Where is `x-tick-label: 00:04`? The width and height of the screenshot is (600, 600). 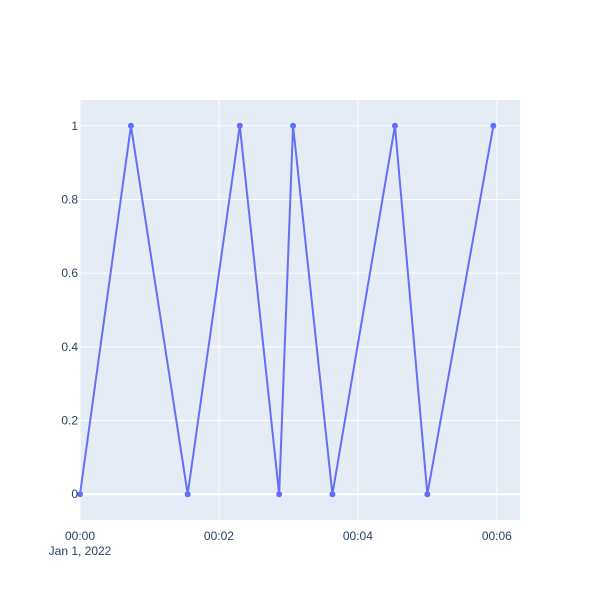 x-tick-label: 00:04 is located at coordinates (358, 536).